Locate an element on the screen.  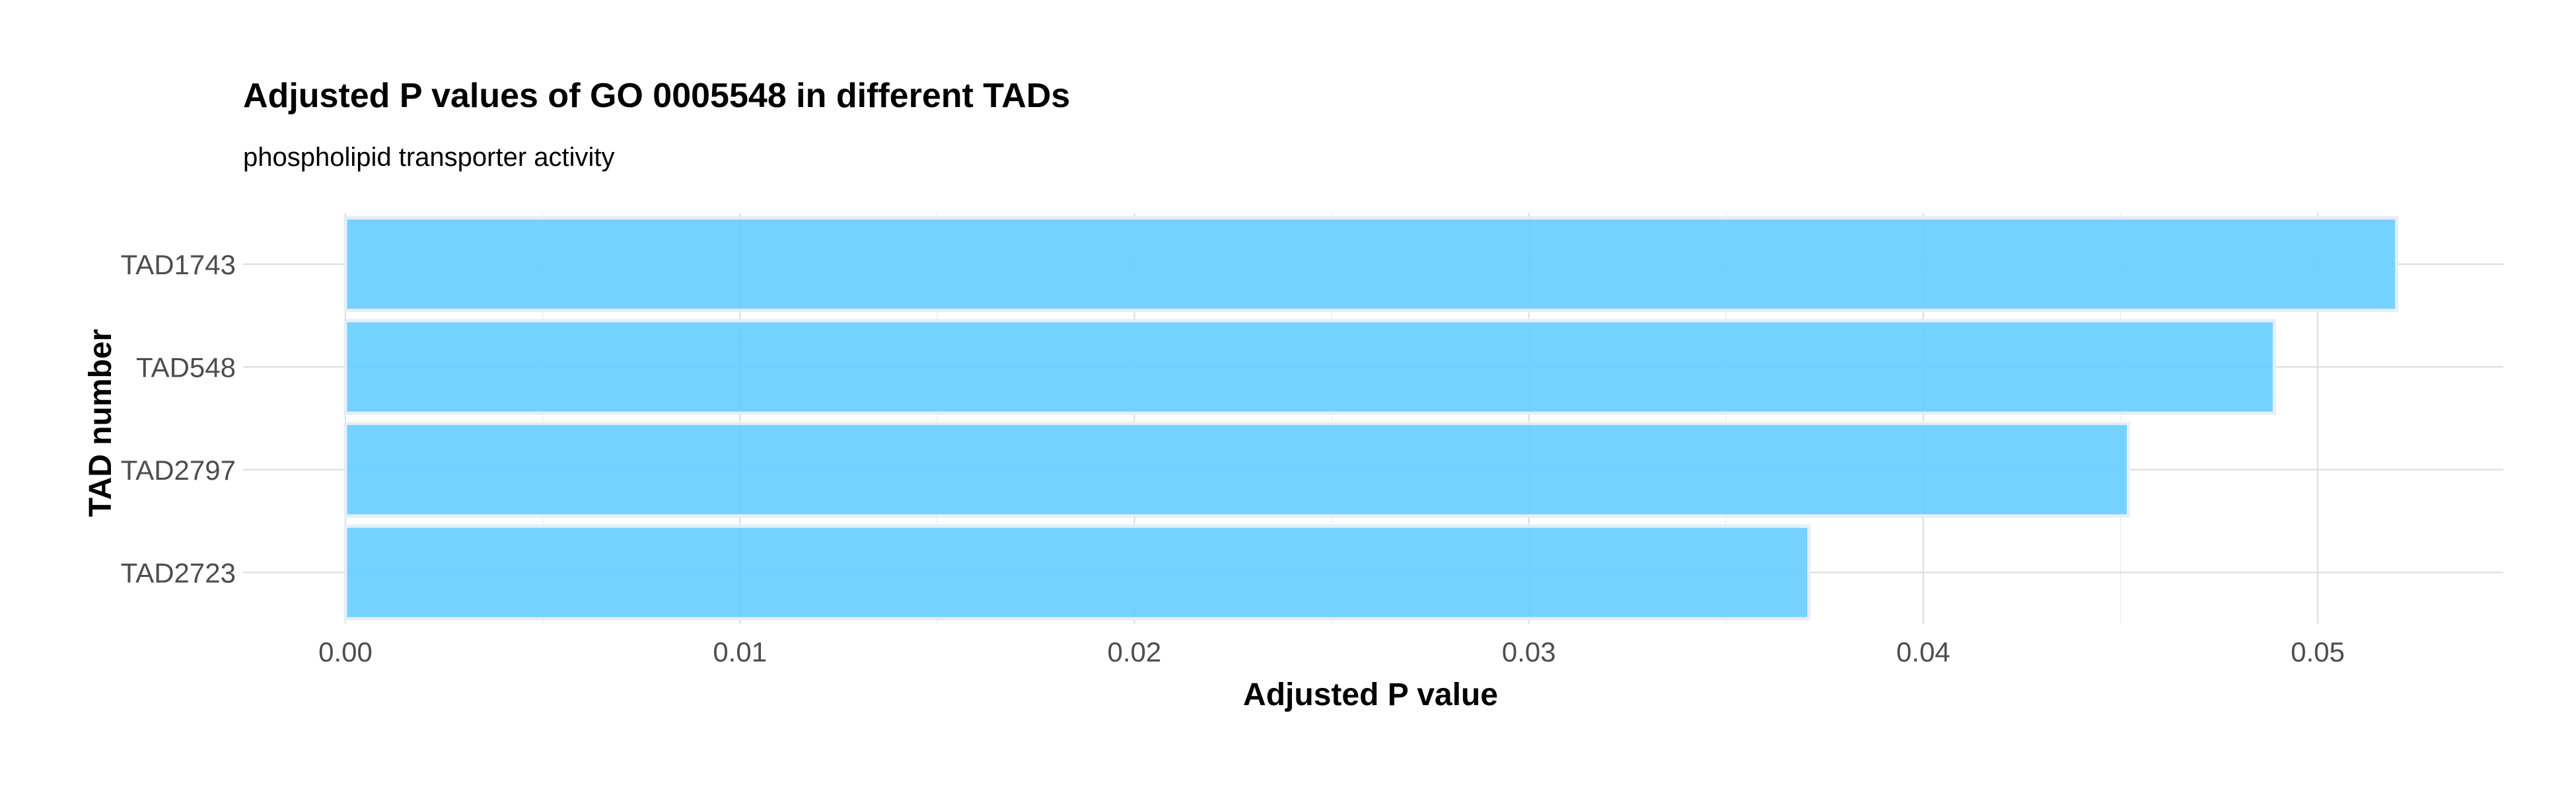
y-axis-title: TAD number is located at coordinates (101, 423).